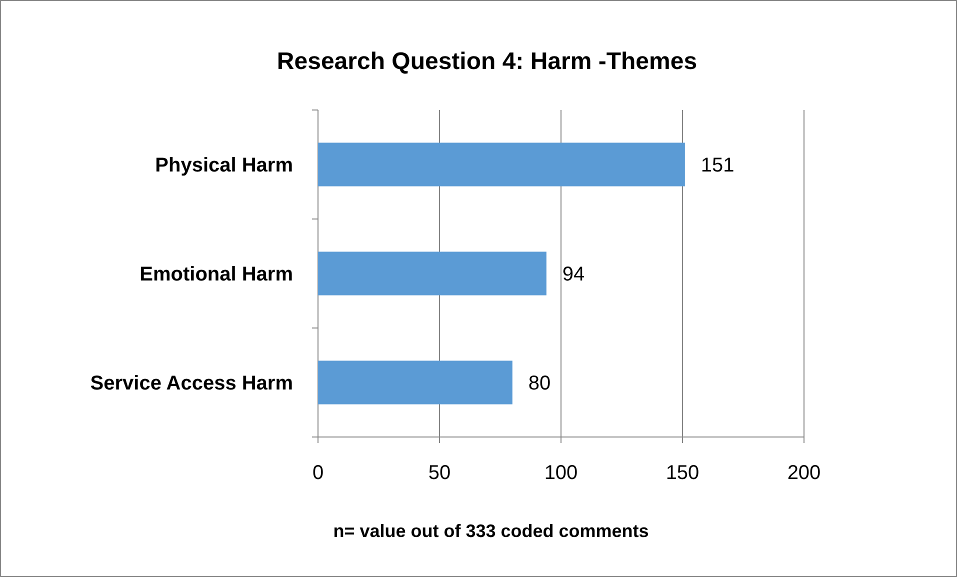  What do you see at coordinates (539, 383) in the screenshot?
I see `data-label: 80` at bounding box center [539, 383].